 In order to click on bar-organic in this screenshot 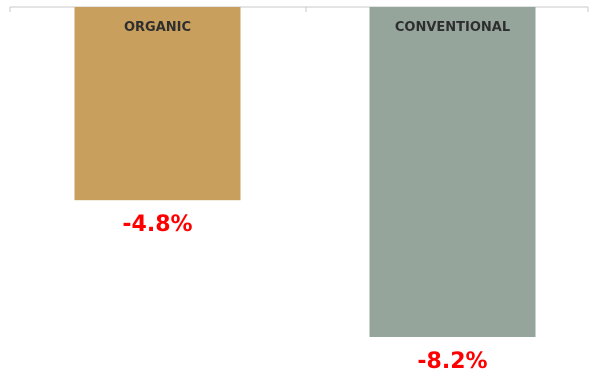, I will do `click(157, 104)`.